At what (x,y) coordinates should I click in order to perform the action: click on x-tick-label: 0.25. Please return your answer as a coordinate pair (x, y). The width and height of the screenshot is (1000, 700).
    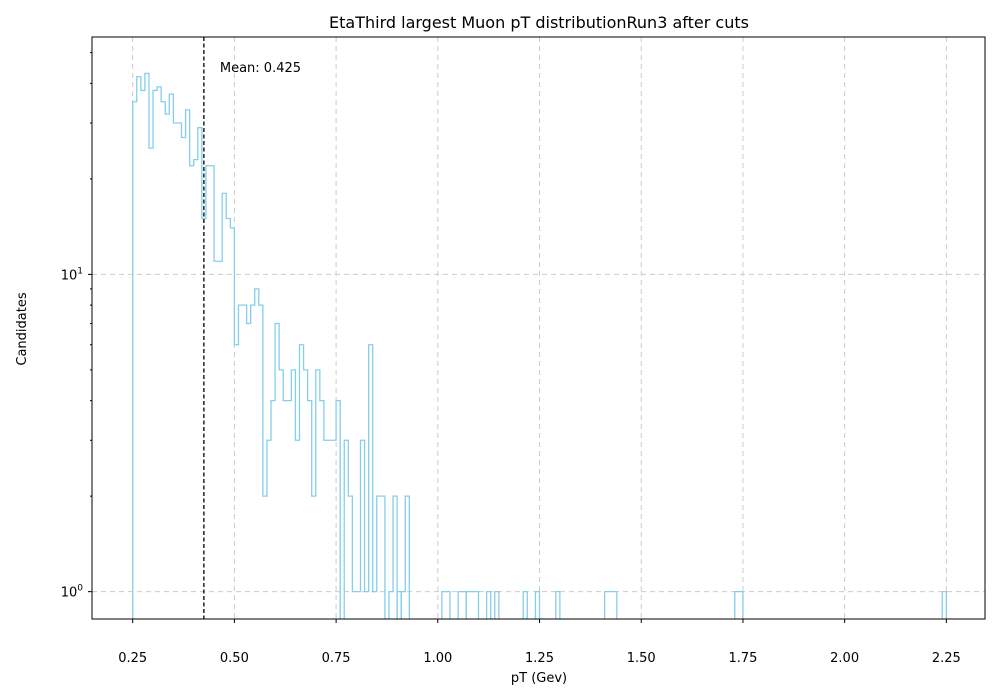
    Looking at the image, I should click on (132, 658).